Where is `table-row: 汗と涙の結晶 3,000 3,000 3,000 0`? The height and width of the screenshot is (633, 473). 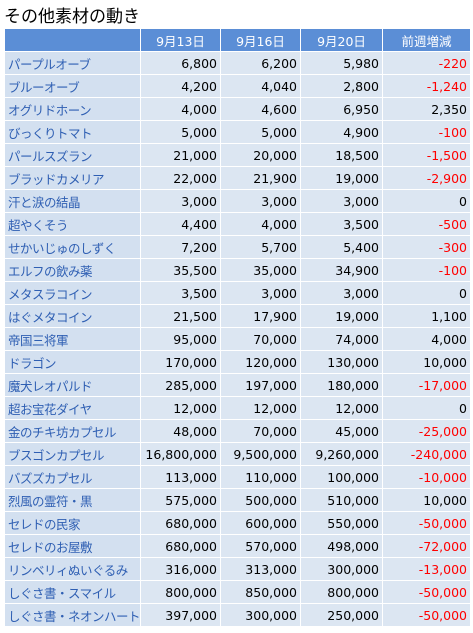 table-row: 汗と涙の結晶 3,000 3,000 3,000 0 is located at coordinates (237, 201).